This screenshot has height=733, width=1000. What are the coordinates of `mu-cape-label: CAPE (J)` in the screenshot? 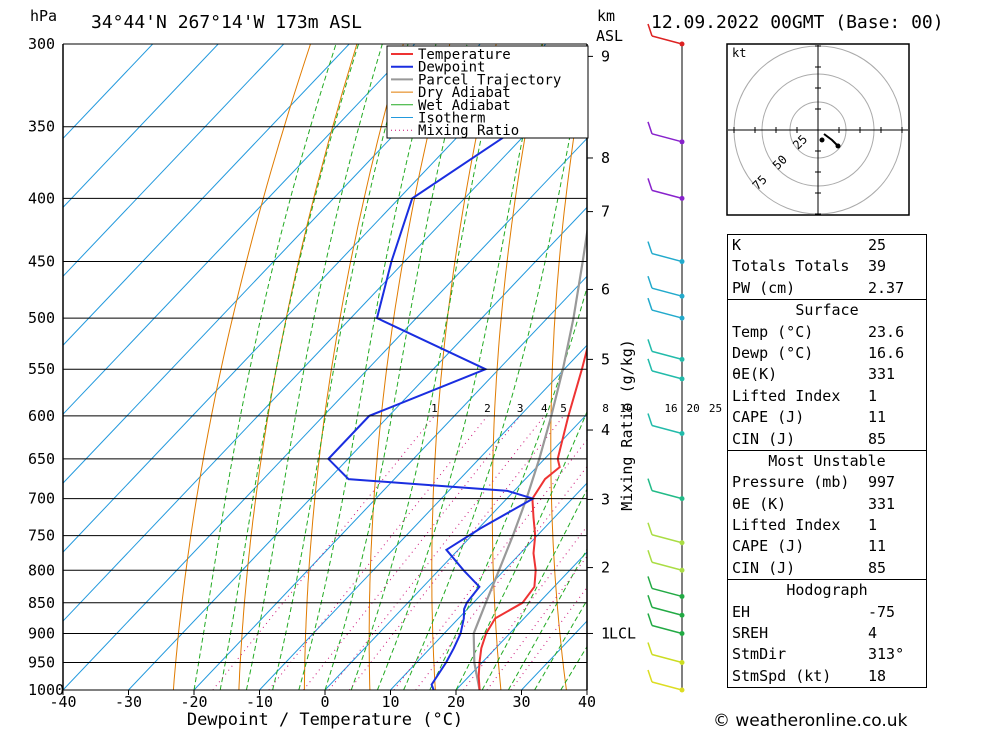 It's located at (768, 546).